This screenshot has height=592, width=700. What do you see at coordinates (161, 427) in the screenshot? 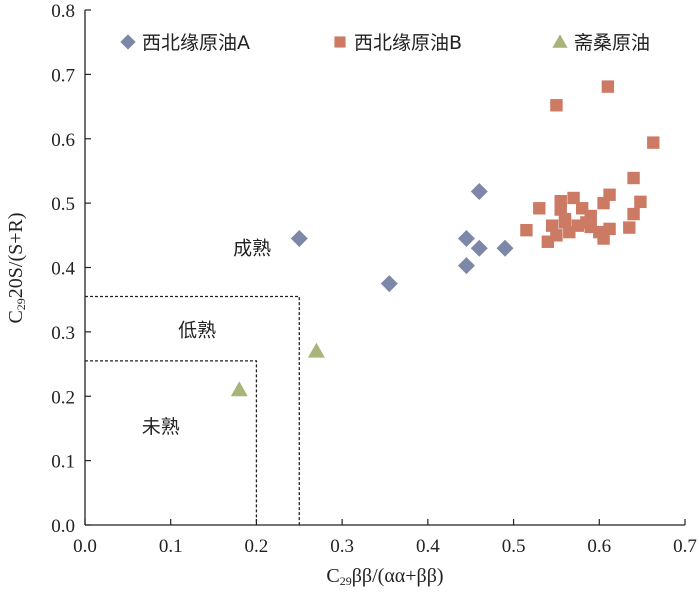
I see `region-label: 未熟` at bounding box center [161, 427].